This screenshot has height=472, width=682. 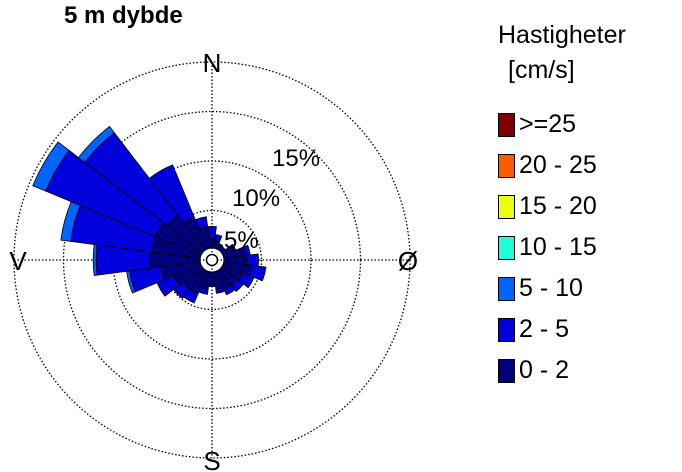 What do you see at coordinates (551, 288) in the screenshot?
I see `legend-label: 5 - 10` at bounding box center [551, 288].